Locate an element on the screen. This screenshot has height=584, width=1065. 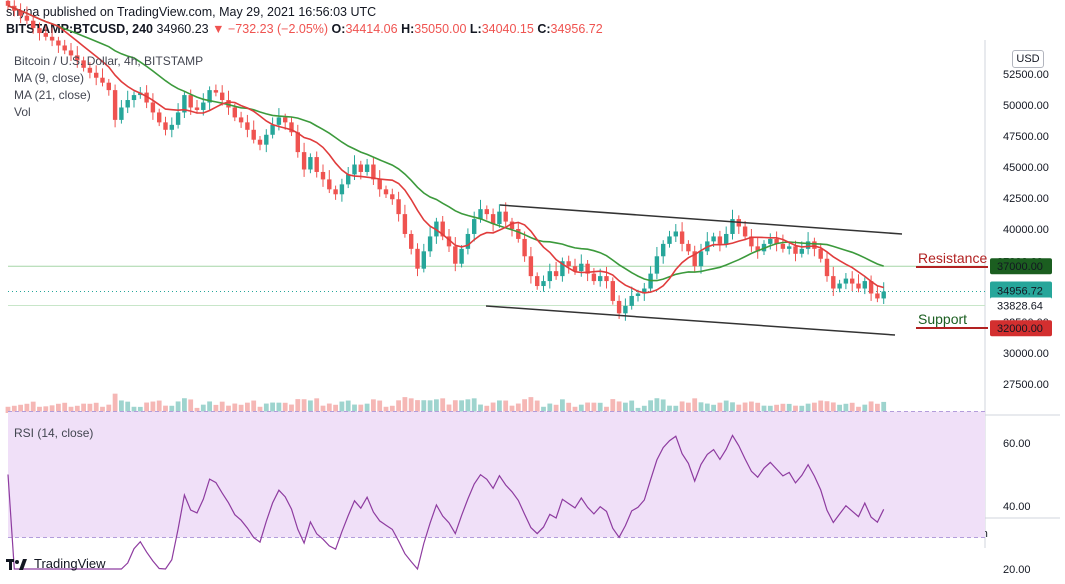
resistance-price-tag-bg is located at coordinates (1021, 266).